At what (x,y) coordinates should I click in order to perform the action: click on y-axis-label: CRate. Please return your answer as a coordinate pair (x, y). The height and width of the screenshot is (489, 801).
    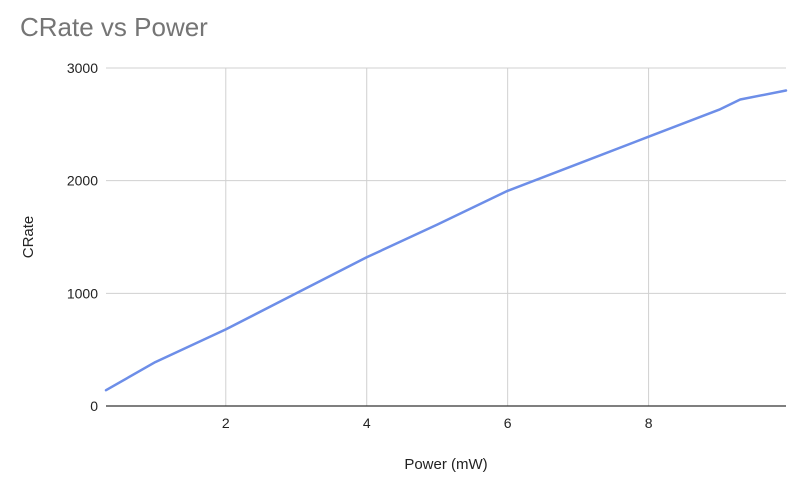
    Looking at the image, I should click on (28, 237).